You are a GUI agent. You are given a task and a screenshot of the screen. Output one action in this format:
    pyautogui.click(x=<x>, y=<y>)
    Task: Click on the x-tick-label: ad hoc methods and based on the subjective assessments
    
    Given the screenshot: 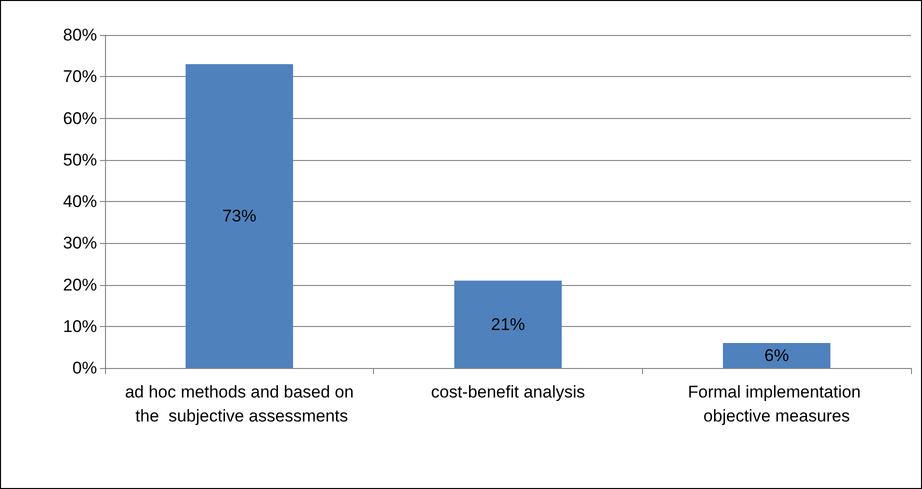 What is the action you would take?
    pyautogui.click(x=239, y=404)
    